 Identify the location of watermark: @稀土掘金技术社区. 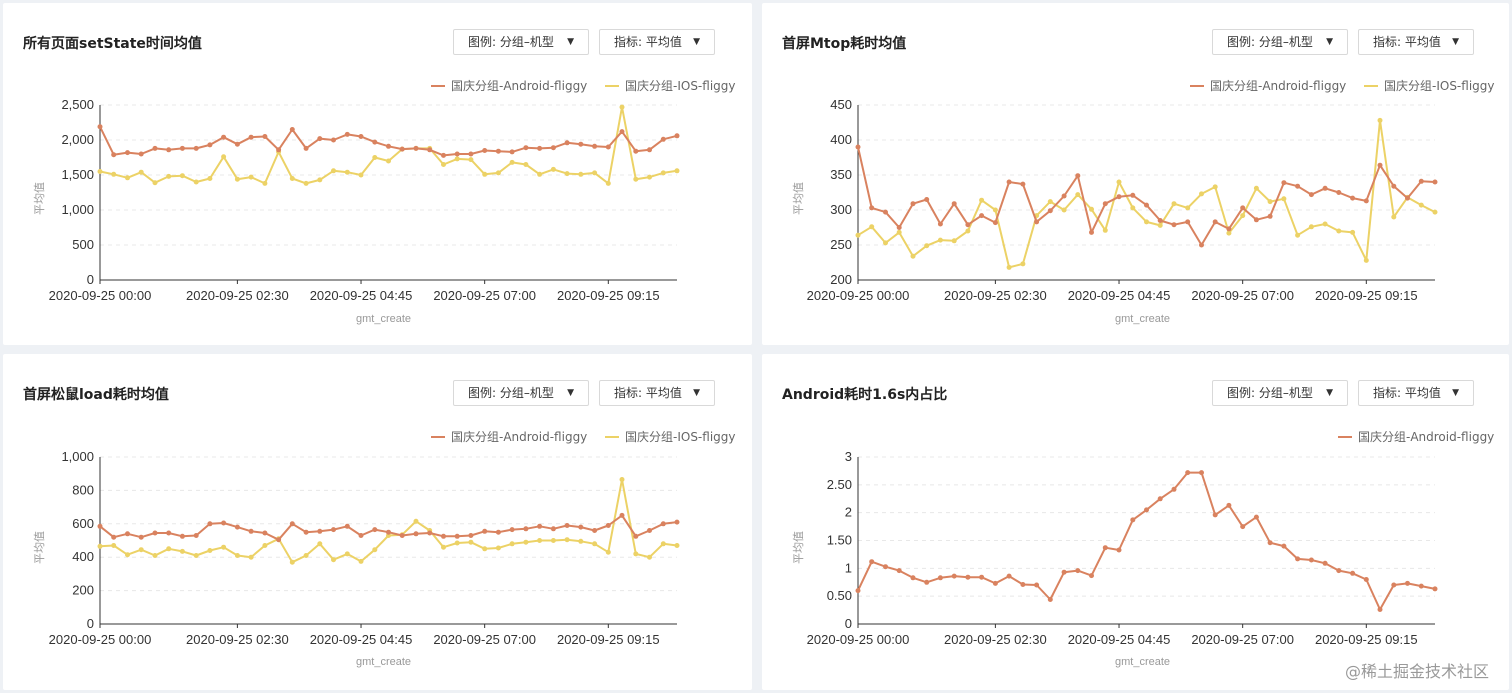
(1416, 671).